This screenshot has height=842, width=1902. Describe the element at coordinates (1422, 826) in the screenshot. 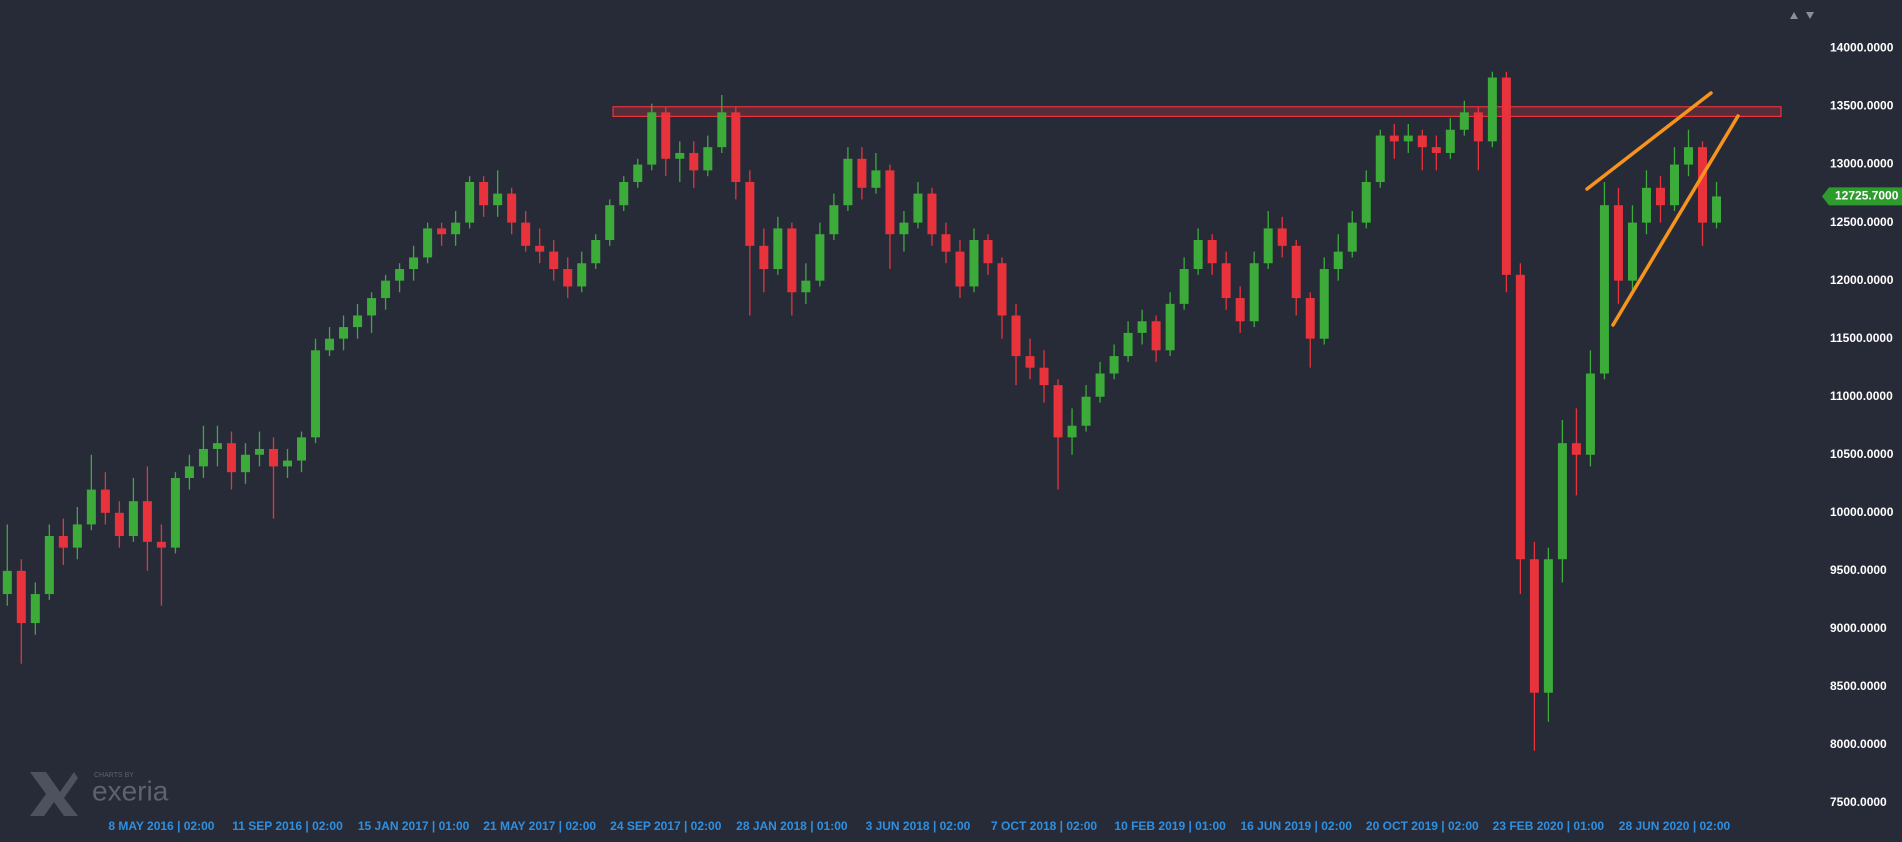

I see `x-tick-label: 20 OCT 2019 | 02:00` at that location.